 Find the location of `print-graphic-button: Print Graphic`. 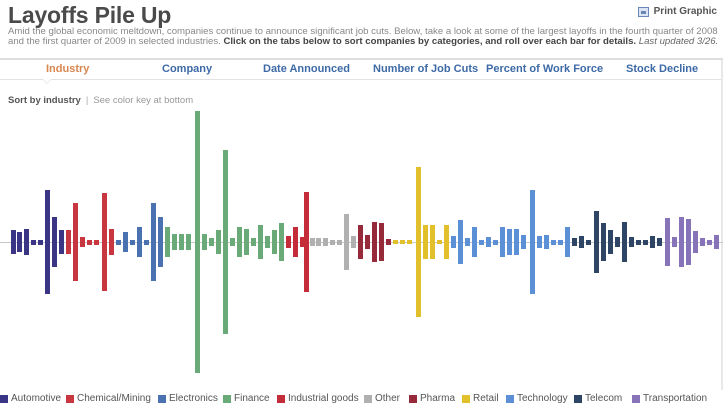

print-graphic-button: Print Graphic is located at coordinates (677, 11).